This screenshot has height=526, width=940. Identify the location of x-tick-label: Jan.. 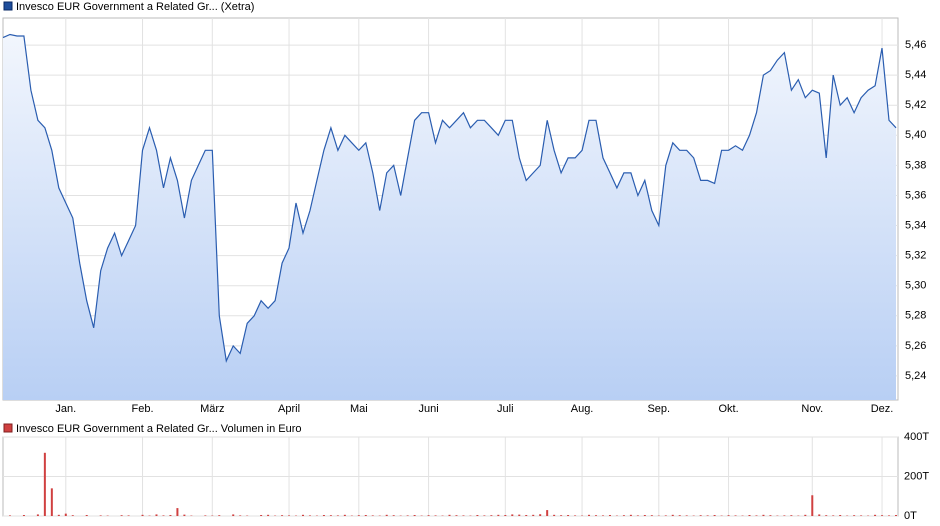
(65, 409).